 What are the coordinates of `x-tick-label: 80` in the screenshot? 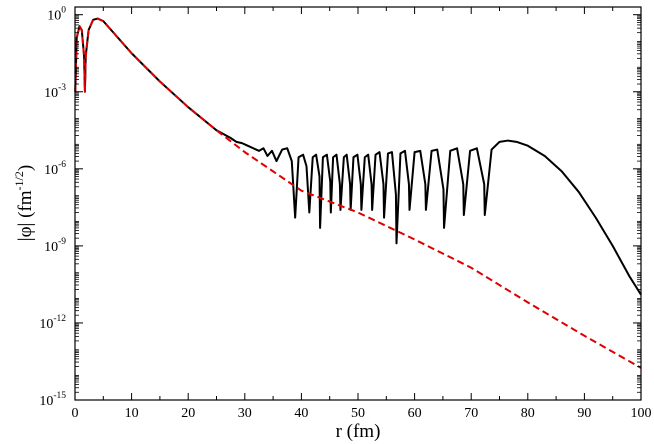 It's located at (528, 413).